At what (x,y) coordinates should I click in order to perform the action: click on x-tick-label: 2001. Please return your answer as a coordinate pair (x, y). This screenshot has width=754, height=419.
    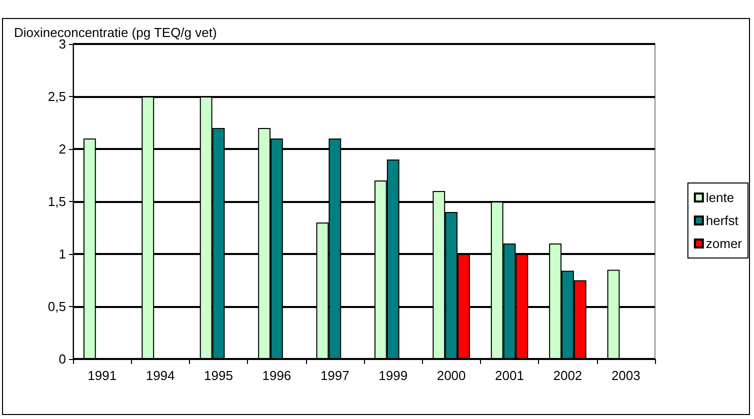
    Looking at the image, I should click on (509, 375).